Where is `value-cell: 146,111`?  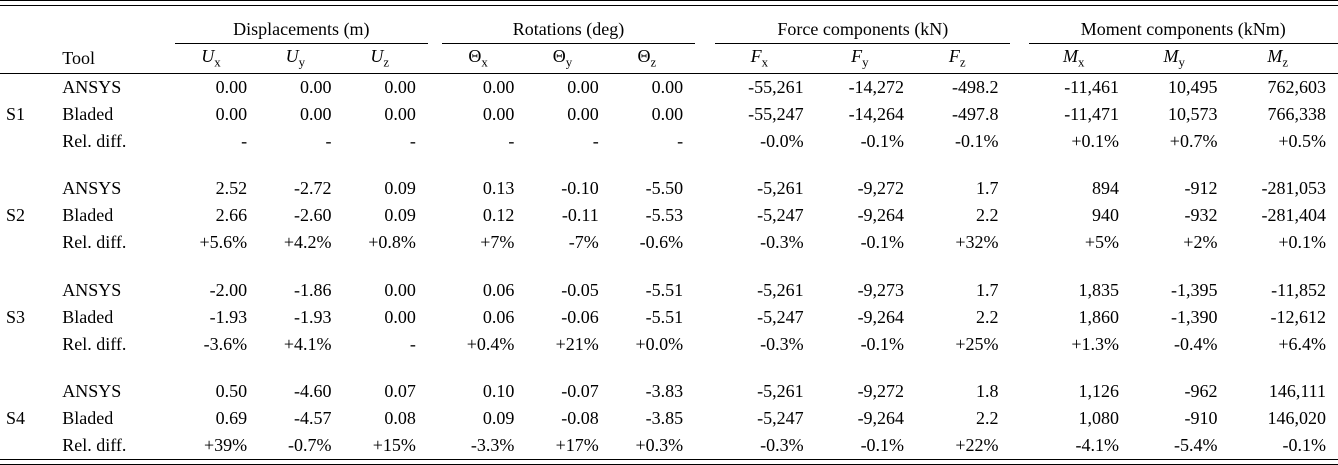 value-cell: 146,111 is located at coordinates (1297, 390).